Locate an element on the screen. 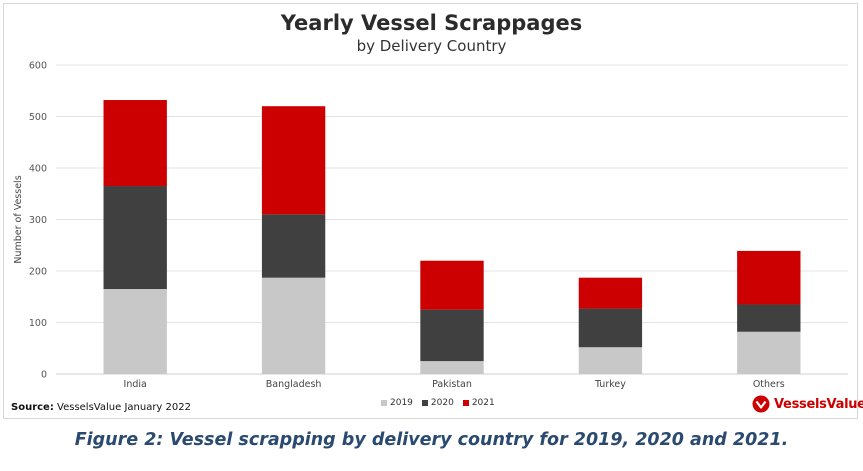  bar-2021-others is located at coordinates (769, 277).